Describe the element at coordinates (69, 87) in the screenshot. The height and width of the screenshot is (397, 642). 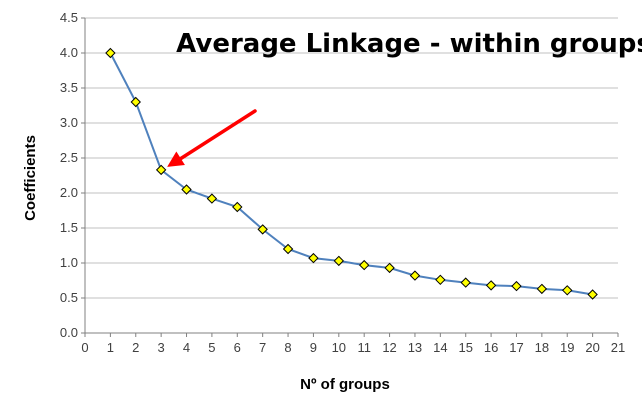
I see `y-tick-label: 3.5` at that location.